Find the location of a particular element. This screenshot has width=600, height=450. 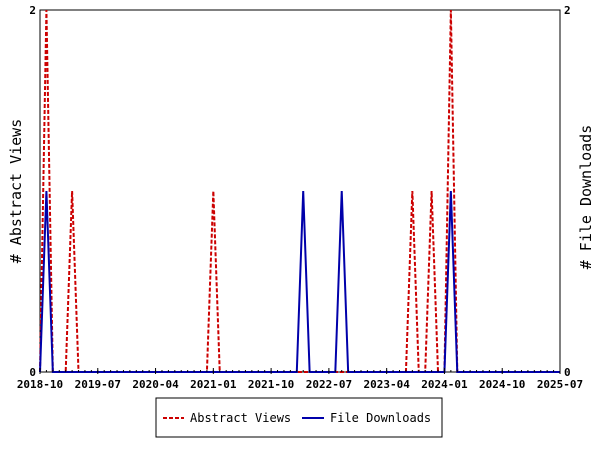

x-tick-label: 2018-10 is located at coordinates (40, 384).